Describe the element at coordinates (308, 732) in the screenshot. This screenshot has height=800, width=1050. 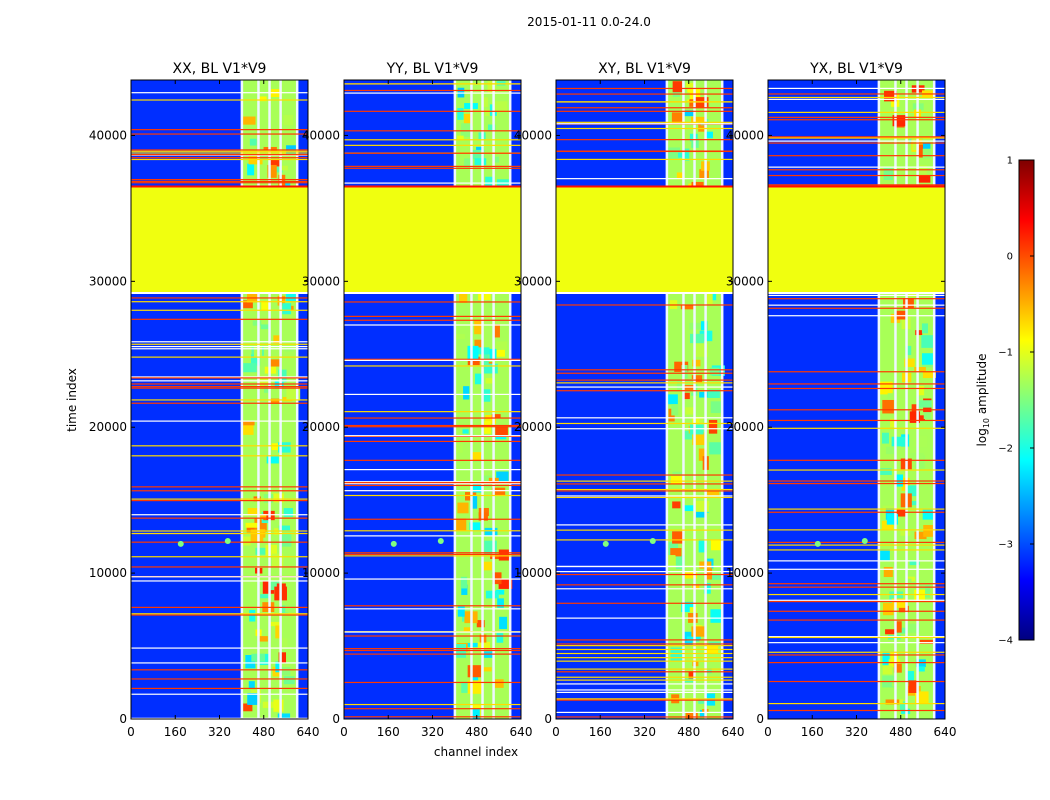
I see `x-tick-label: 640` at that location.